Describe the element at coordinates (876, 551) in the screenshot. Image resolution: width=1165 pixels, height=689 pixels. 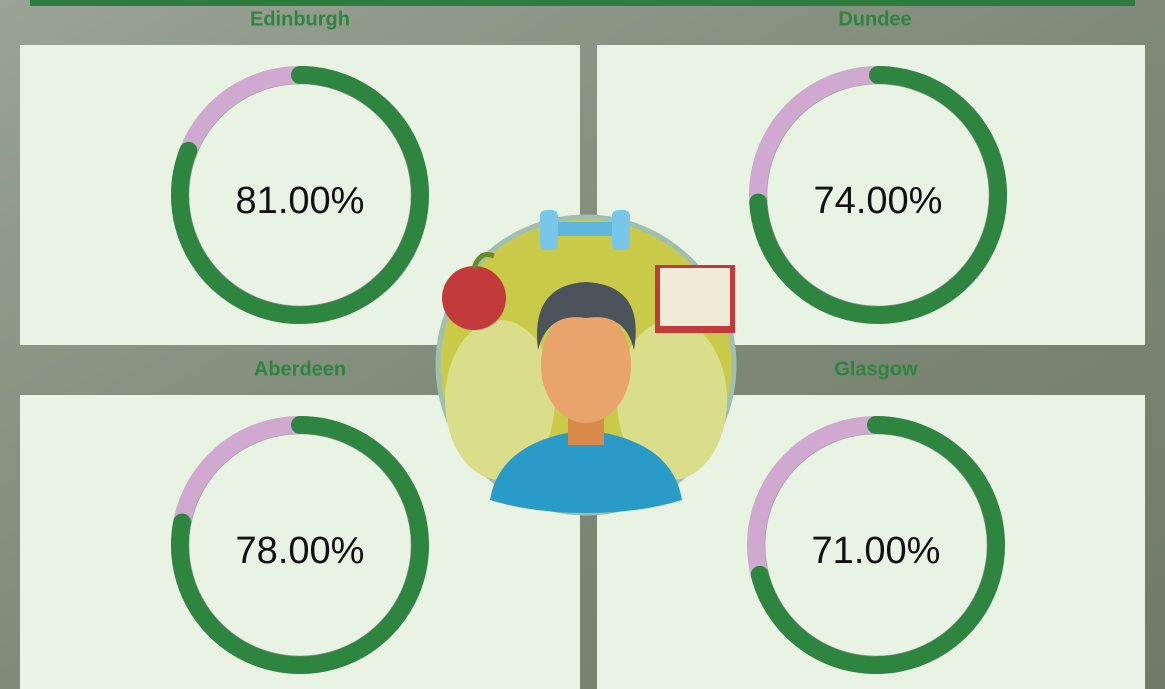
I see `value-label: 71.00%` at that location.